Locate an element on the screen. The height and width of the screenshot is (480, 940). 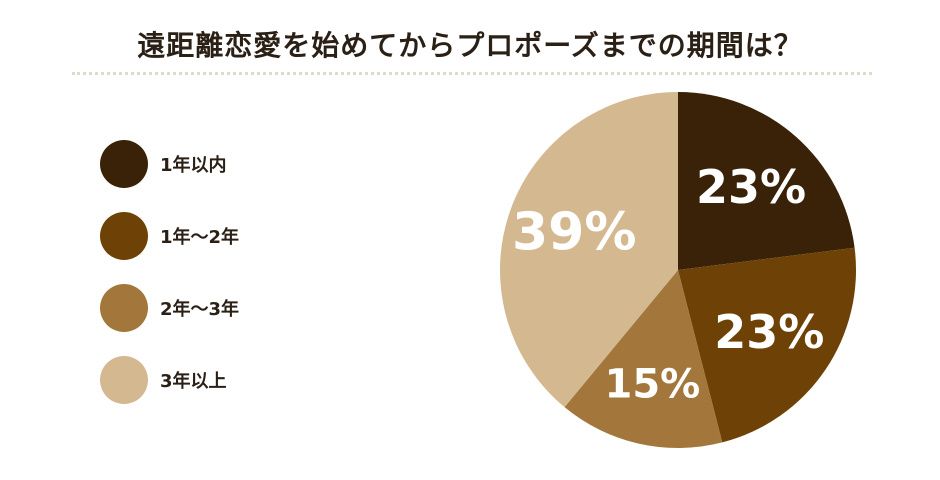
legend-item-2-to-3-years: 2年〜3年 is located at coordinates (210, 308).